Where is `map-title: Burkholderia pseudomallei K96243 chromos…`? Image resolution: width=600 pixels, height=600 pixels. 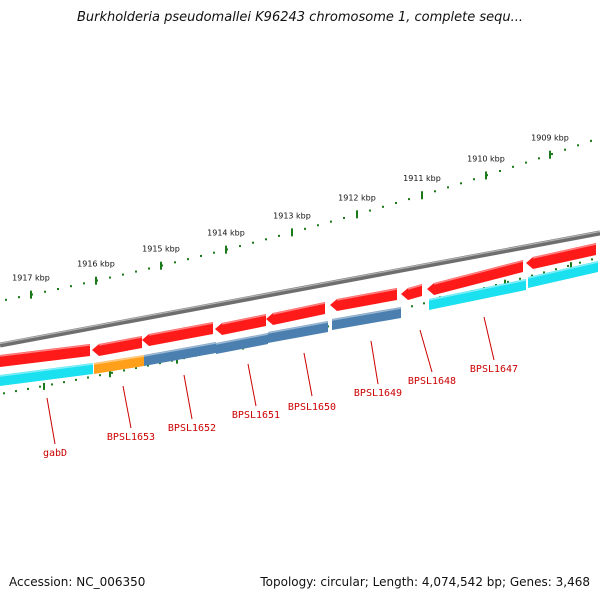 map-title: Burkholderia pseudomallei K96243 chromos… is located at coordinates (300, 17).